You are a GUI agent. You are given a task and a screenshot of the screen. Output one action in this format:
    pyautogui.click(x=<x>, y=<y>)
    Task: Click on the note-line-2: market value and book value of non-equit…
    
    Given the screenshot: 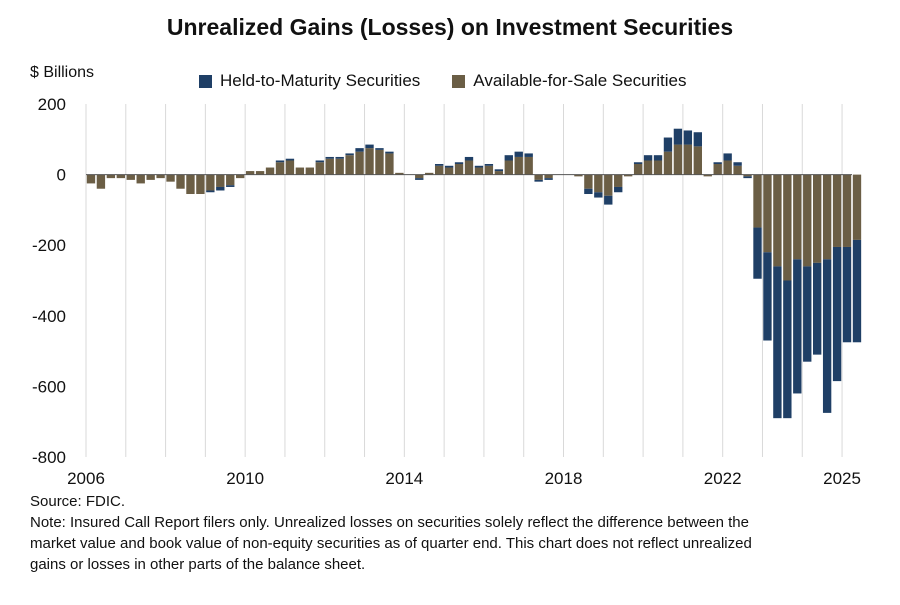 What is the action you would take?
    pyautogui.click(x=391, y=543)
    